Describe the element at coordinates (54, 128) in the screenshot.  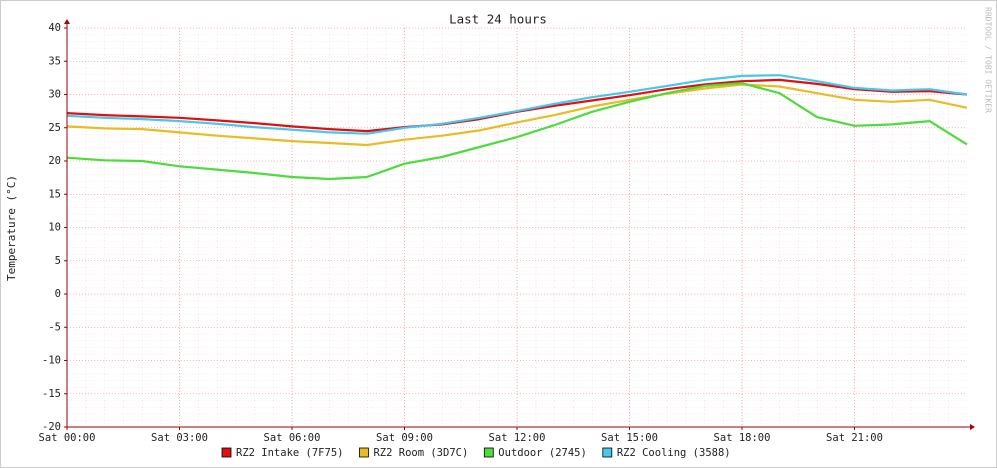
I see `y-tick-label: 25` at that location.